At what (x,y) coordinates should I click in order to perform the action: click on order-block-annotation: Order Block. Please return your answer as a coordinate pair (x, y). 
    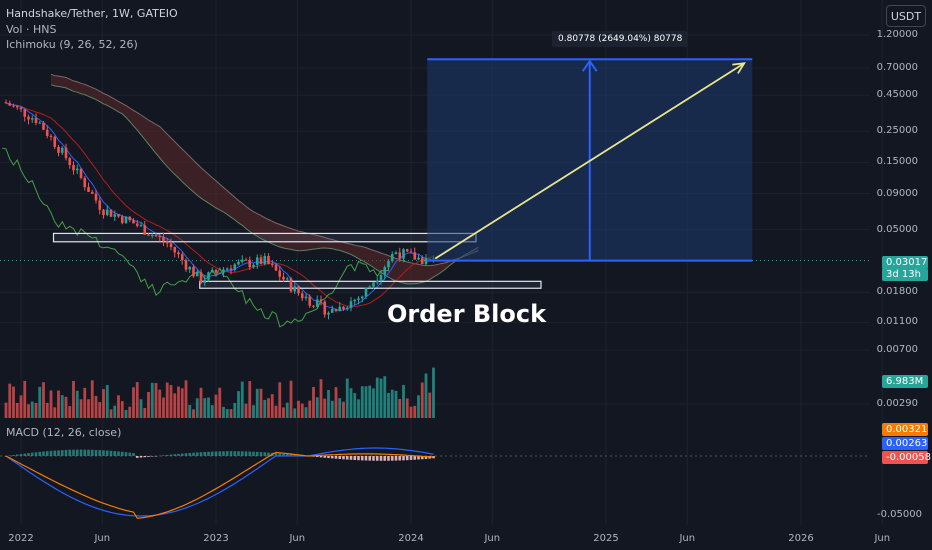
    Looking at the image, I should click on (467, 314).